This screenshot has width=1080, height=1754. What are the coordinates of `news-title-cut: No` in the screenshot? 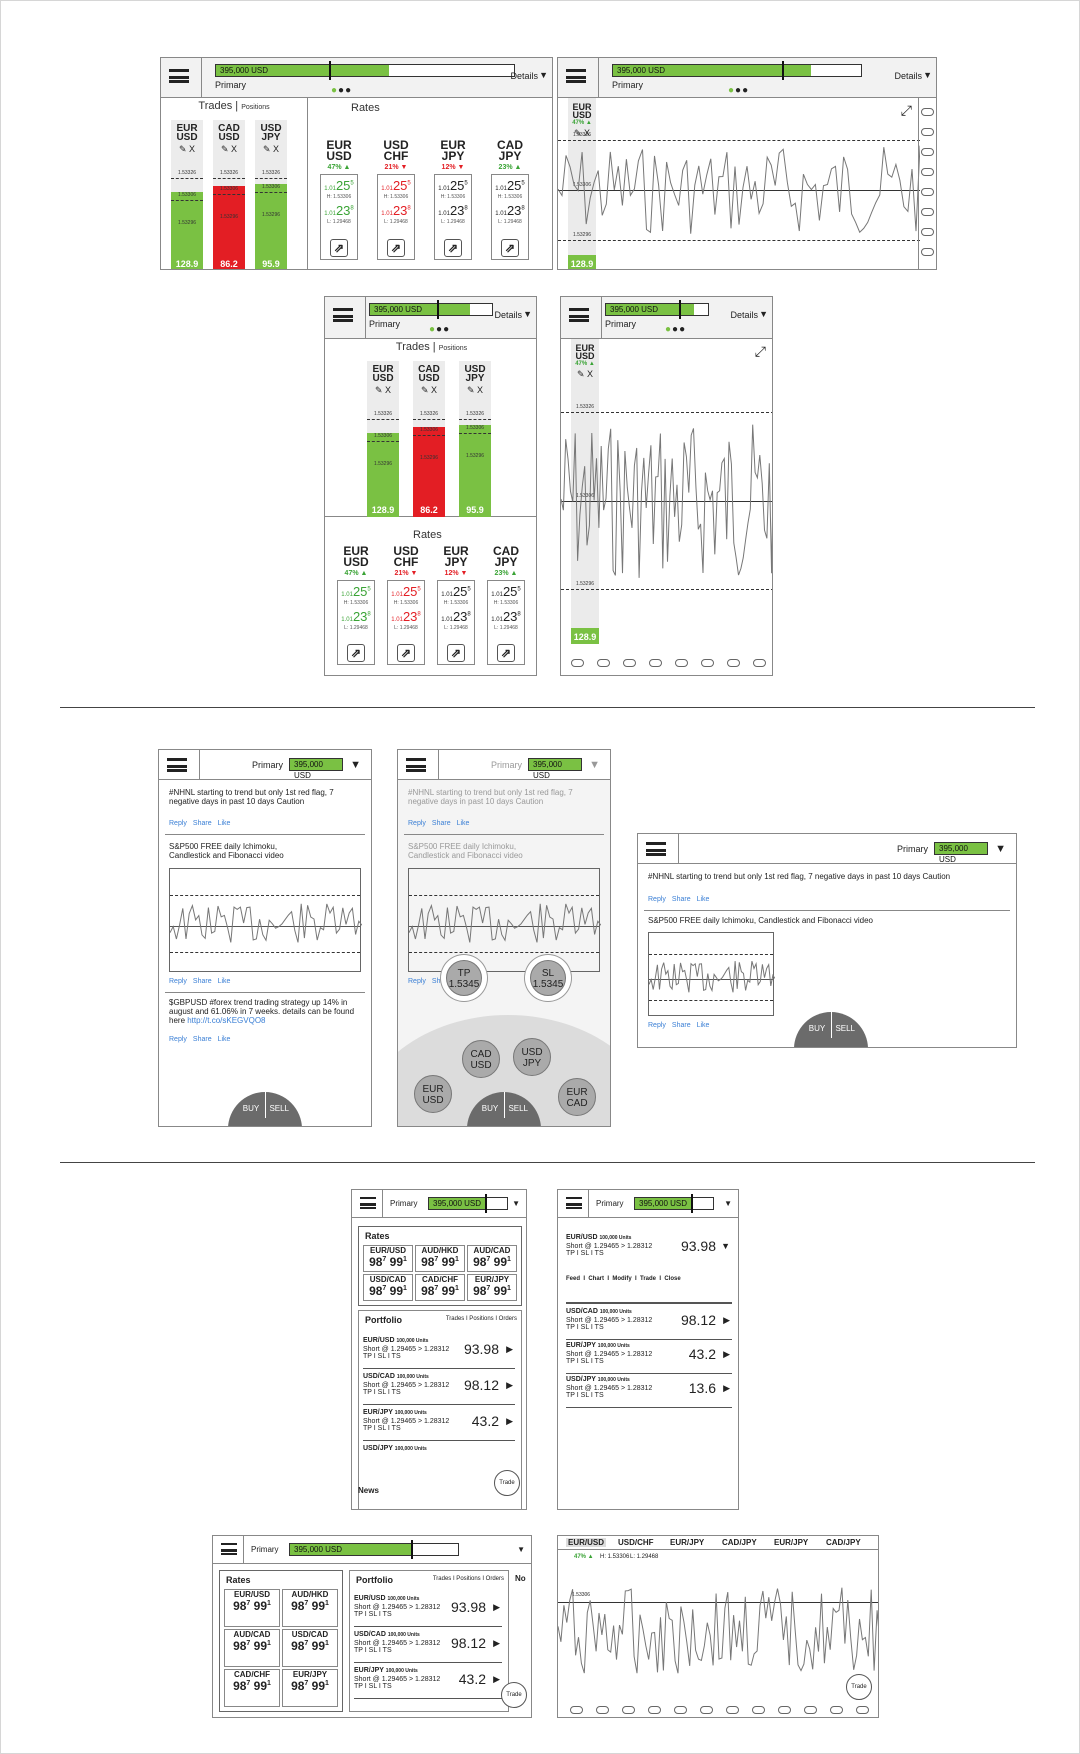 It's located at (520, 1578).